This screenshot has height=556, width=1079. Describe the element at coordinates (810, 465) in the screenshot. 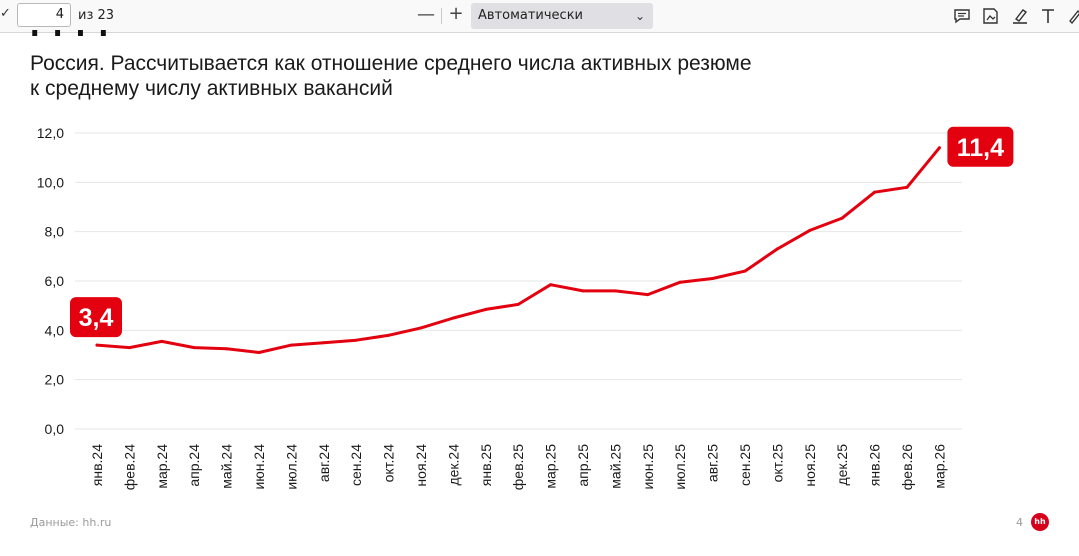

I see `x-tick-label: ноя.25` at that location.